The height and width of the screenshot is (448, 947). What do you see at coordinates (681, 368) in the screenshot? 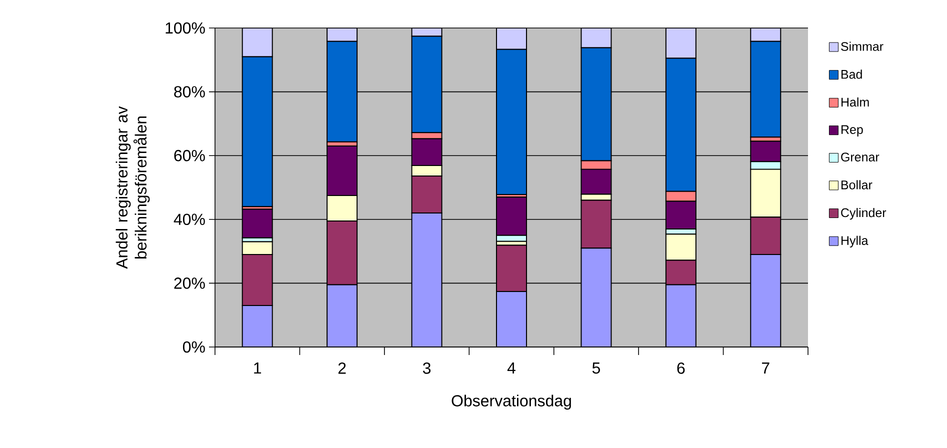
I see `x-tick-label: 6` at bounding box center [681, 368].